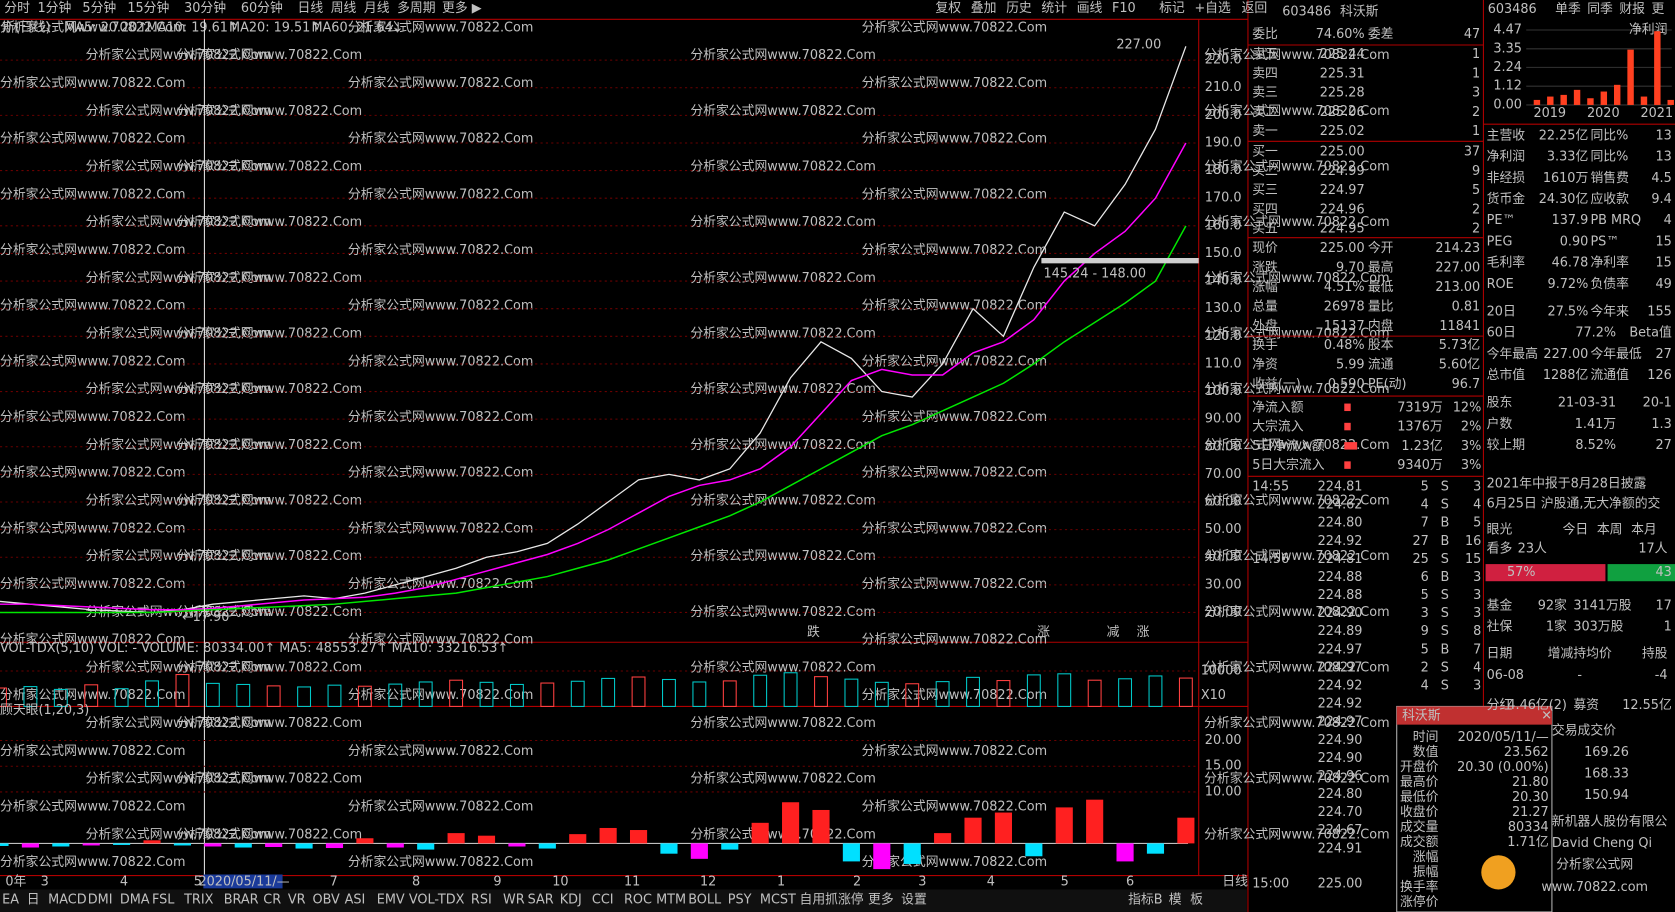  I want to click on label: 21.80, so click(1530, 782).